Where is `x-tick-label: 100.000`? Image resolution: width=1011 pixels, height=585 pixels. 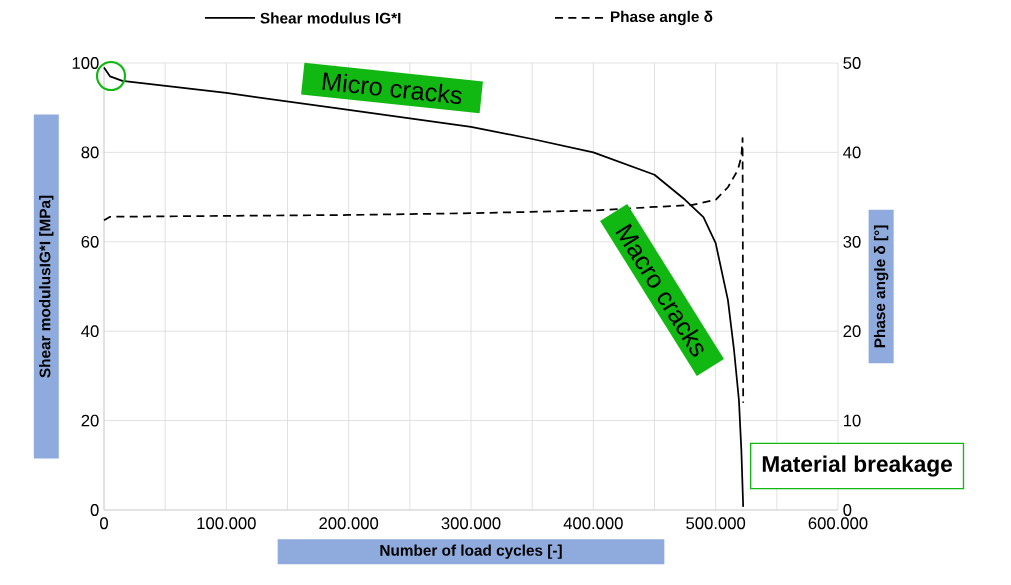
x-tick-label: 100.000 is located at coordinates (226, 523).